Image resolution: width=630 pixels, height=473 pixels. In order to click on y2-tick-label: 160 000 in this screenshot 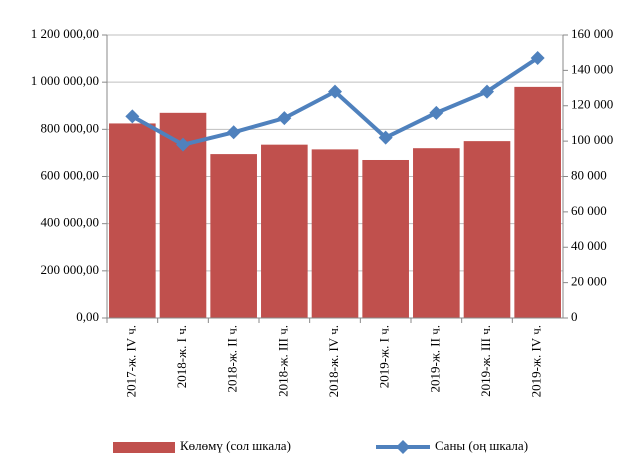, I will do `click(592, 33)`.